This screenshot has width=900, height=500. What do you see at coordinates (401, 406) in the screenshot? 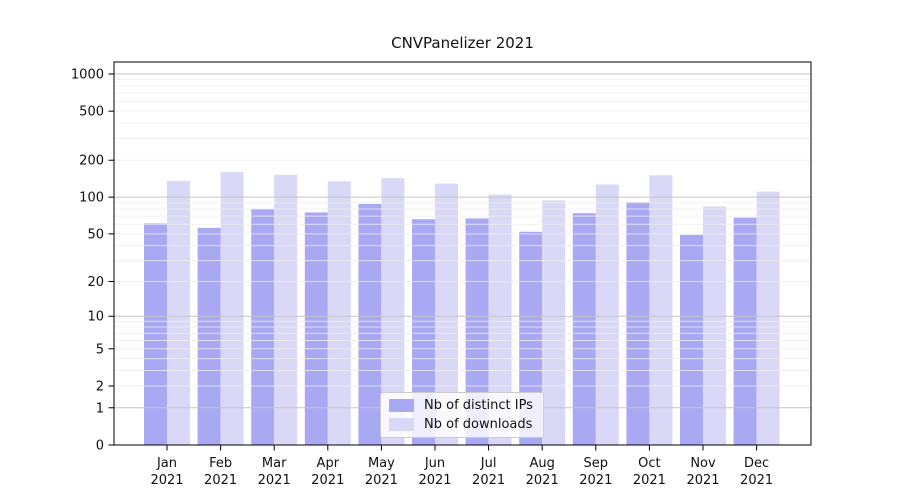
I see `legend-swatch-distinct-ips` at bounding box center [401, 406].